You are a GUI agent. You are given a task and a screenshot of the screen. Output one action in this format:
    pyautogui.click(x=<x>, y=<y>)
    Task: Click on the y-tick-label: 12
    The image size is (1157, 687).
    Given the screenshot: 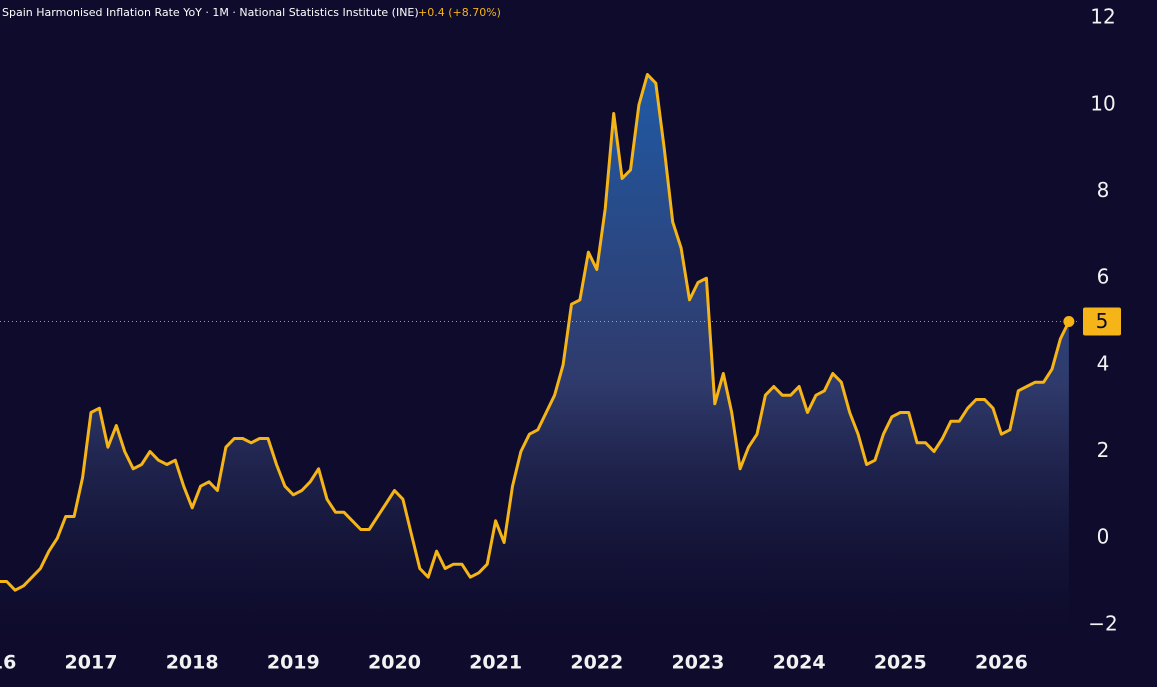 What is the action you would take?
    pyautogui.click(x=1102, y=17)
    